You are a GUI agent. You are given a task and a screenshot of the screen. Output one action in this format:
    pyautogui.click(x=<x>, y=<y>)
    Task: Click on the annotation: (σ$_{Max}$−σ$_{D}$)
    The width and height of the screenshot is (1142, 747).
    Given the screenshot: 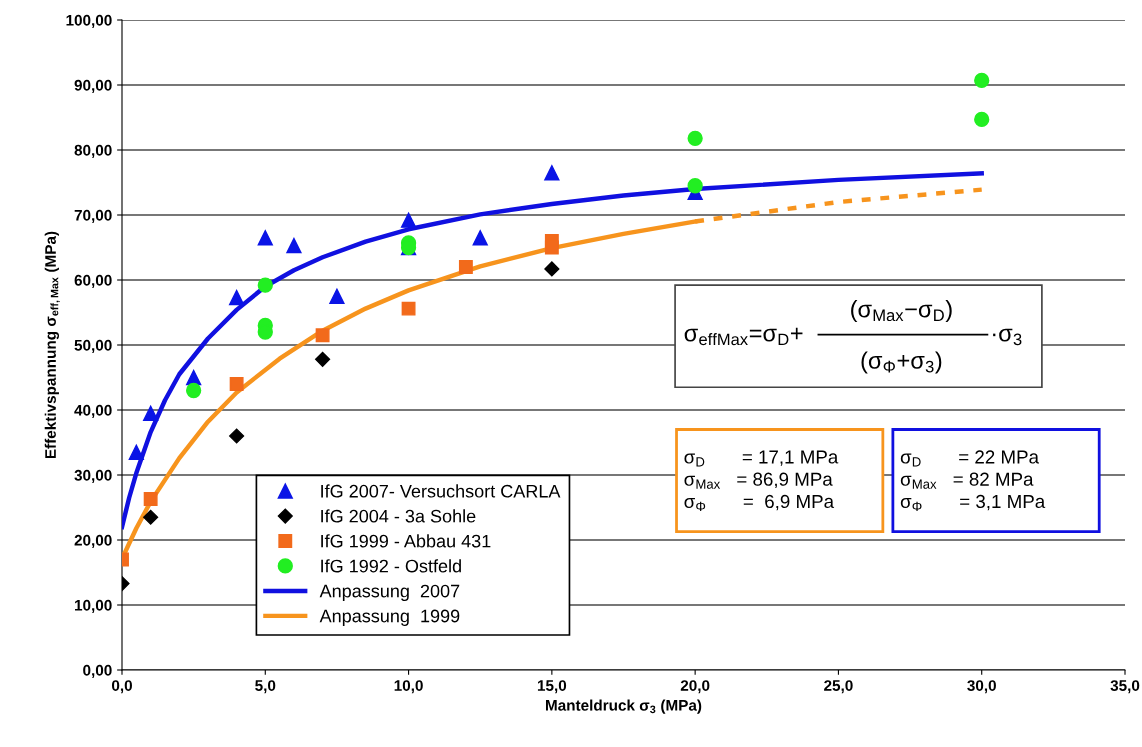 What is the action you would take?
    pyautogui.click(x=901, y=311)
    